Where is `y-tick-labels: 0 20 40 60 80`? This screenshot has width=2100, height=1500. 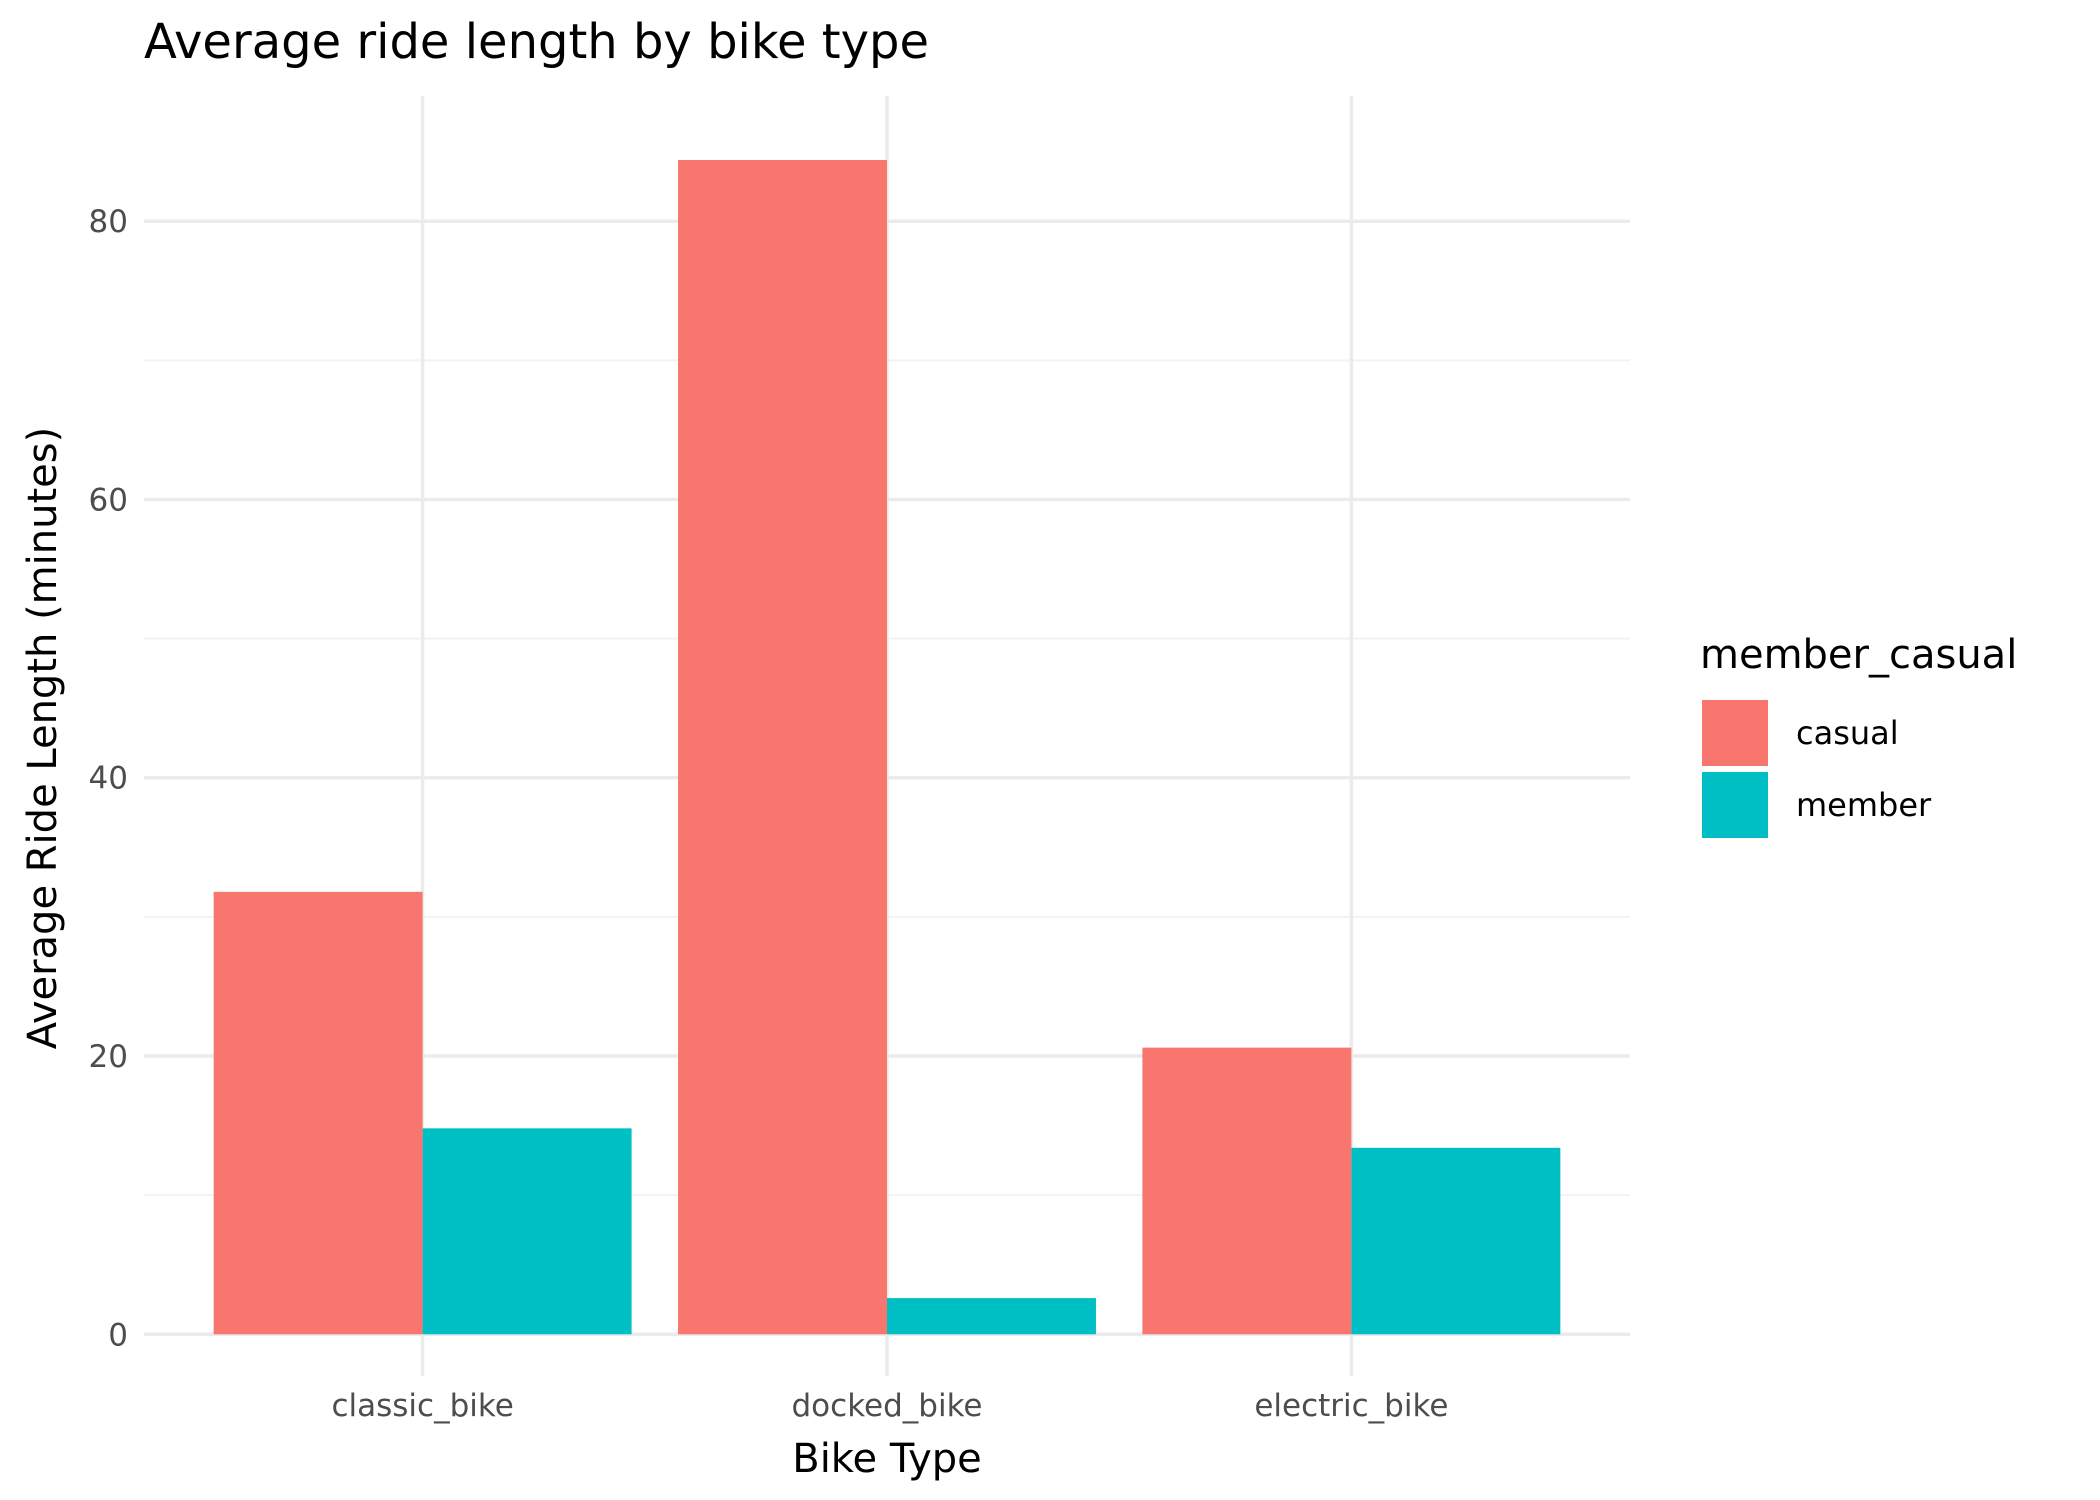
y-tick-labels: 0 20 40 60 80 is located at coordinates (108, 778).